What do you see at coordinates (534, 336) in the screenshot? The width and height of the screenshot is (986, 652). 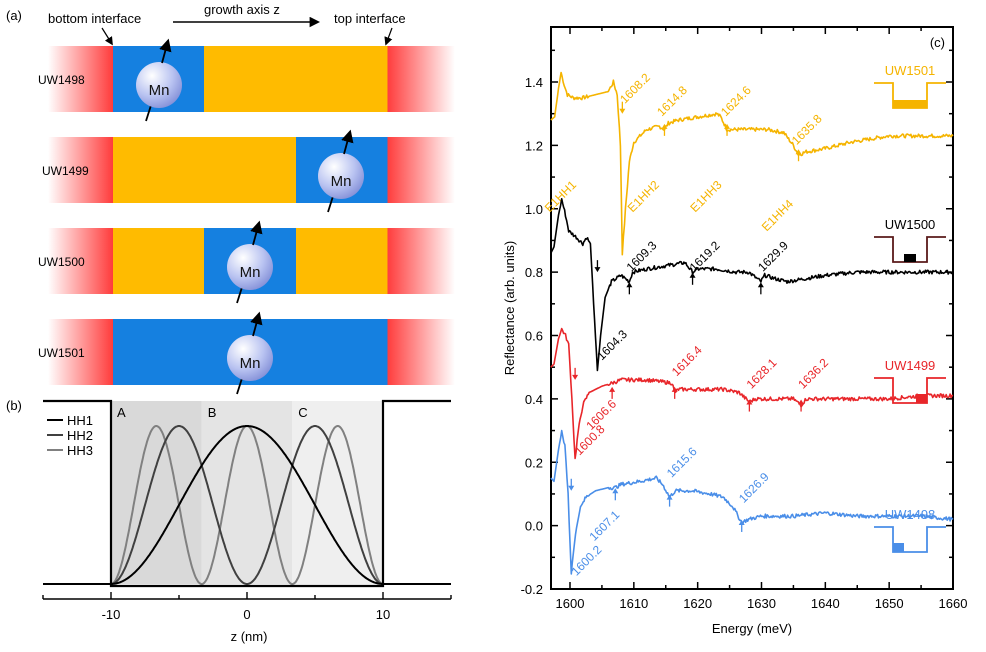 I see `y-tick-label: 0.6` at bounding box center [534, 336].